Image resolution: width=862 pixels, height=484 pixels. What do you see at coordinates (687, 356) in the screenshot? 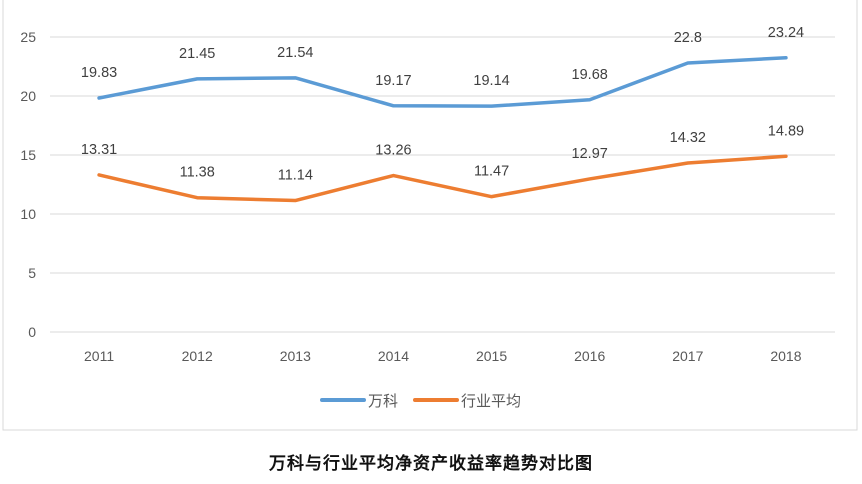
I see `x-tick-label: 2017` at bounding box center [687, 356].